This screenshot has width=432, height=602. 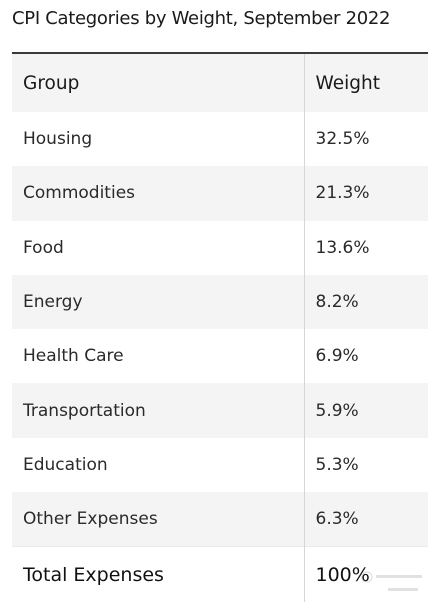 I want to click on table-row: Education 5.3%, so click(x=220, y=465).